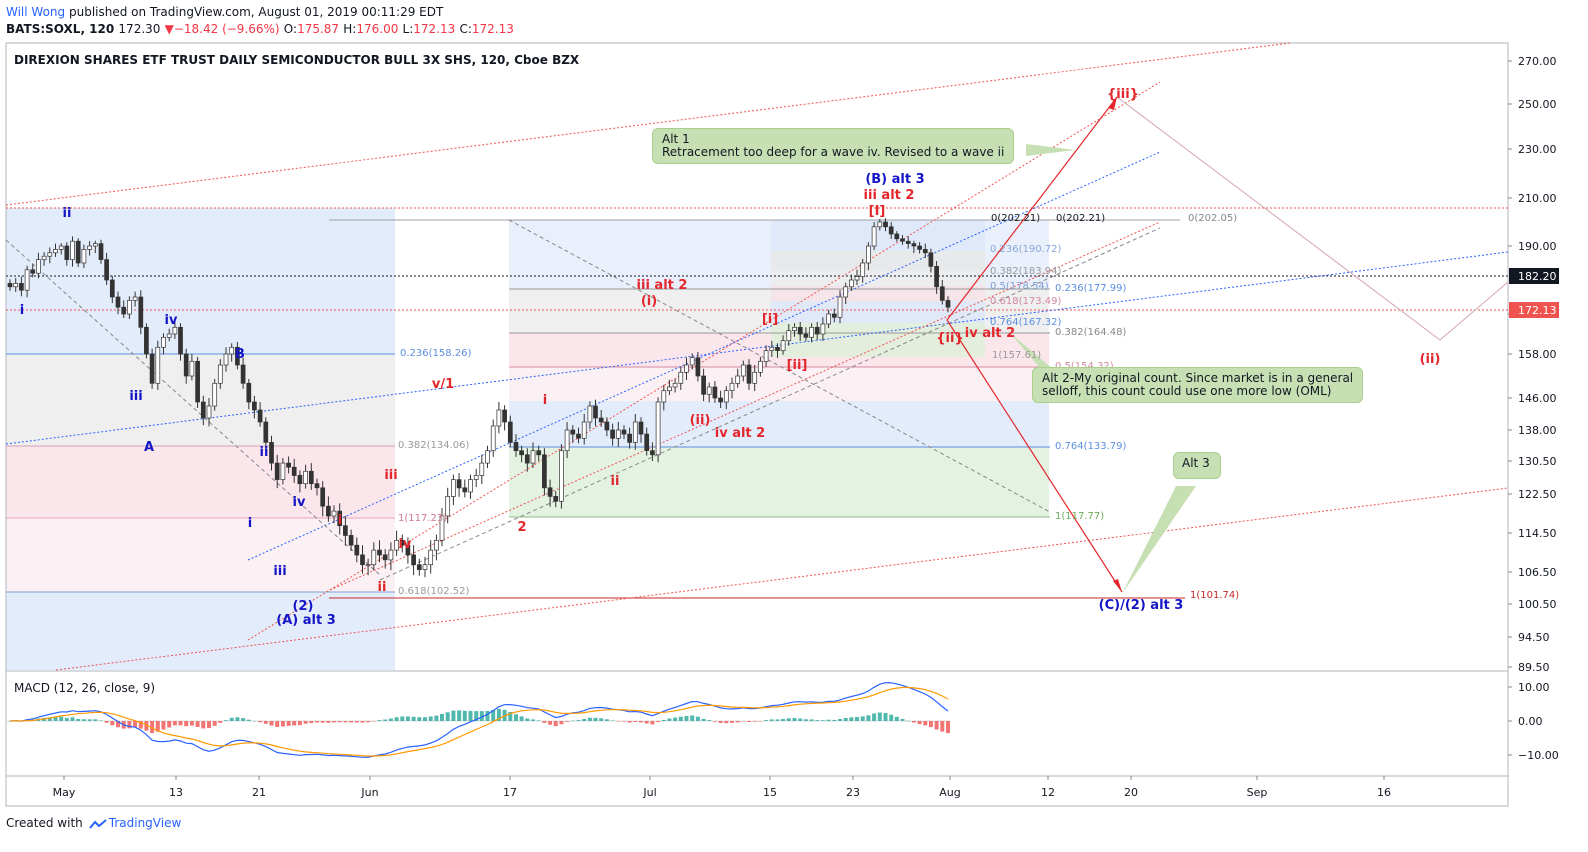 The height and width of the screenshot is (852, 1588). Describe the element at coordinates (1196, 463) in the screenshot. I see `callout-alt3-text: Alt 3` at that location.